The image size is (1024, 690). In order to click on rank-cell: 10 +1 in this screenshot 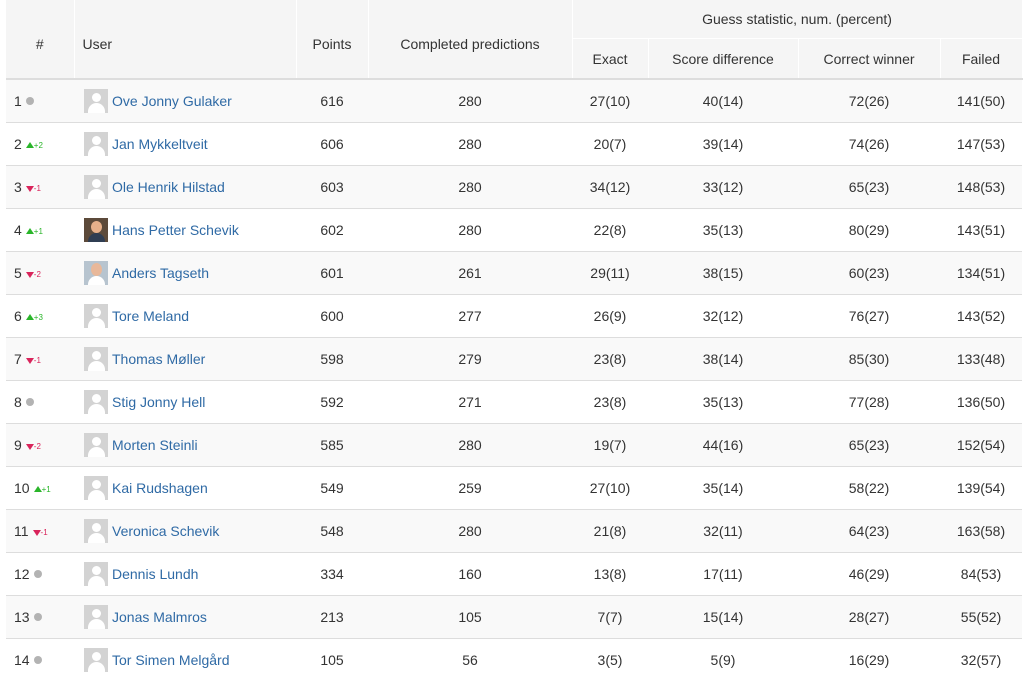, I will do `click(40, 488)`.